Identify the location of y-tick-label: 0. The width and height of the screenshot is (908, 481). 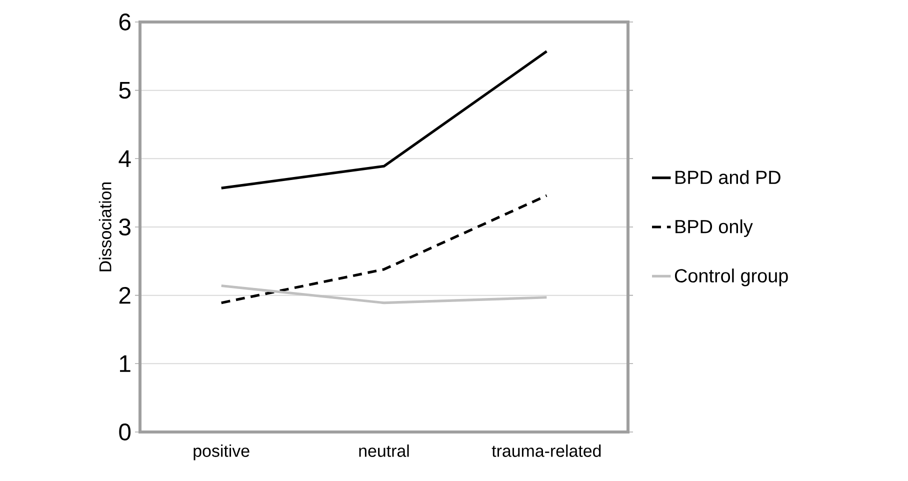
(125, 432).